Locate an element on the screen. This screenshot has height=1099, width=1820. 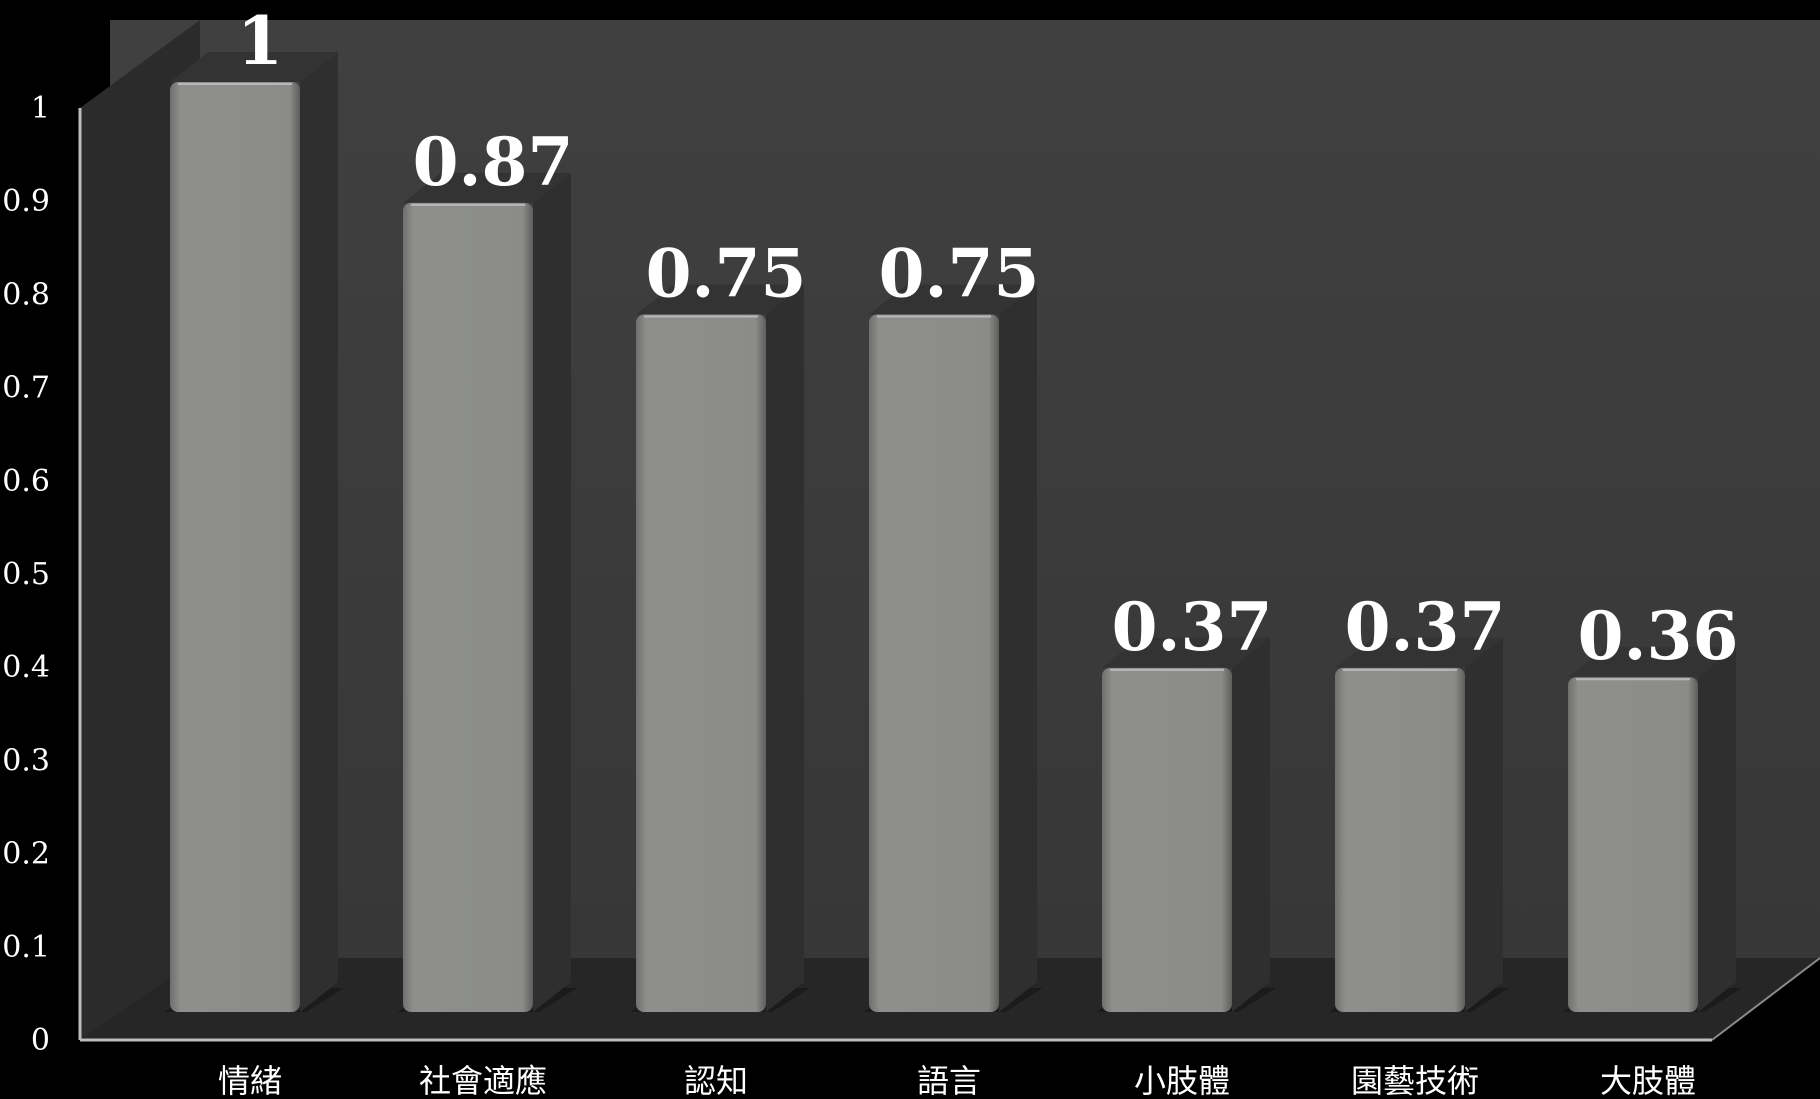
x-category-label: 大肢體 is located at coordinates (1648, 1080).